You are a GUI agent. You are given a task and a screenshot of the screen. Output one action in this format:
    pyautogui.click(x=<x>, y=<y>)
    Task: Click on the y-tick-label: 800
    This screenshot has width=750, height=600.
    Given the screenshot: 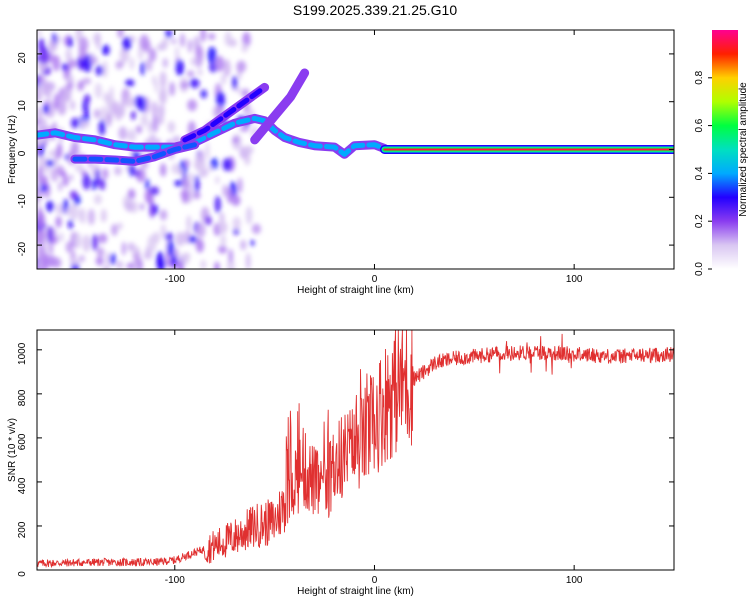 What is the action you would take?
    pyautogui.click(x=22, y=397)
    